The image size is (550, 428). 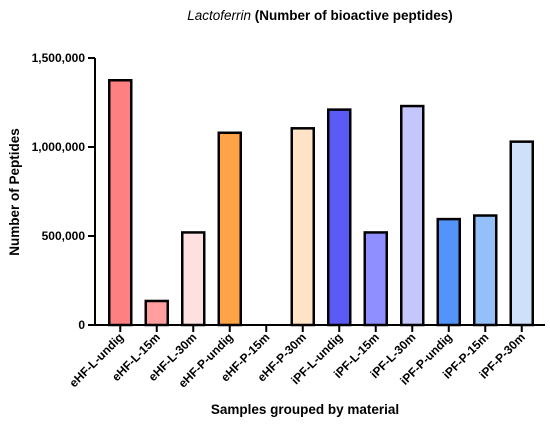 I want to click on chart-title-rest: (Number of bioactive peptides), so click(x=352, y=15).